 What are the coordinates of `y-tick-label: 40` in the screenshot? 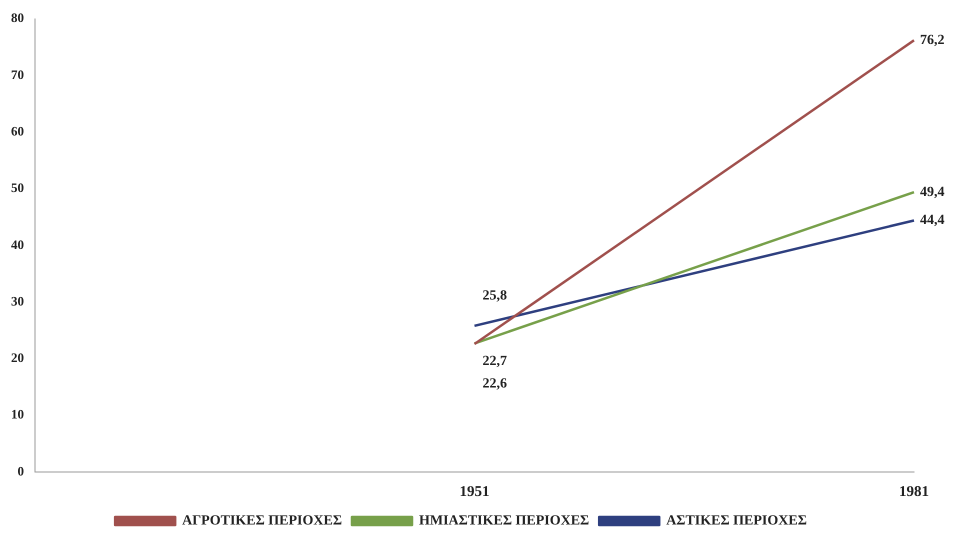 It's located at (17, 244).